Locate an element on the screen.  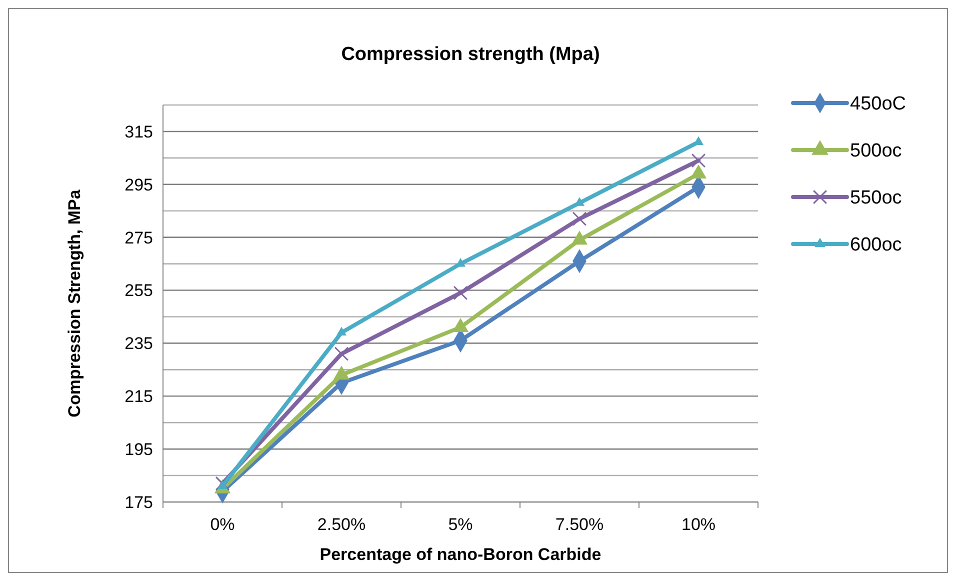
chart-title: Compression strength (Mpa) is located at coordinates (470, 54).